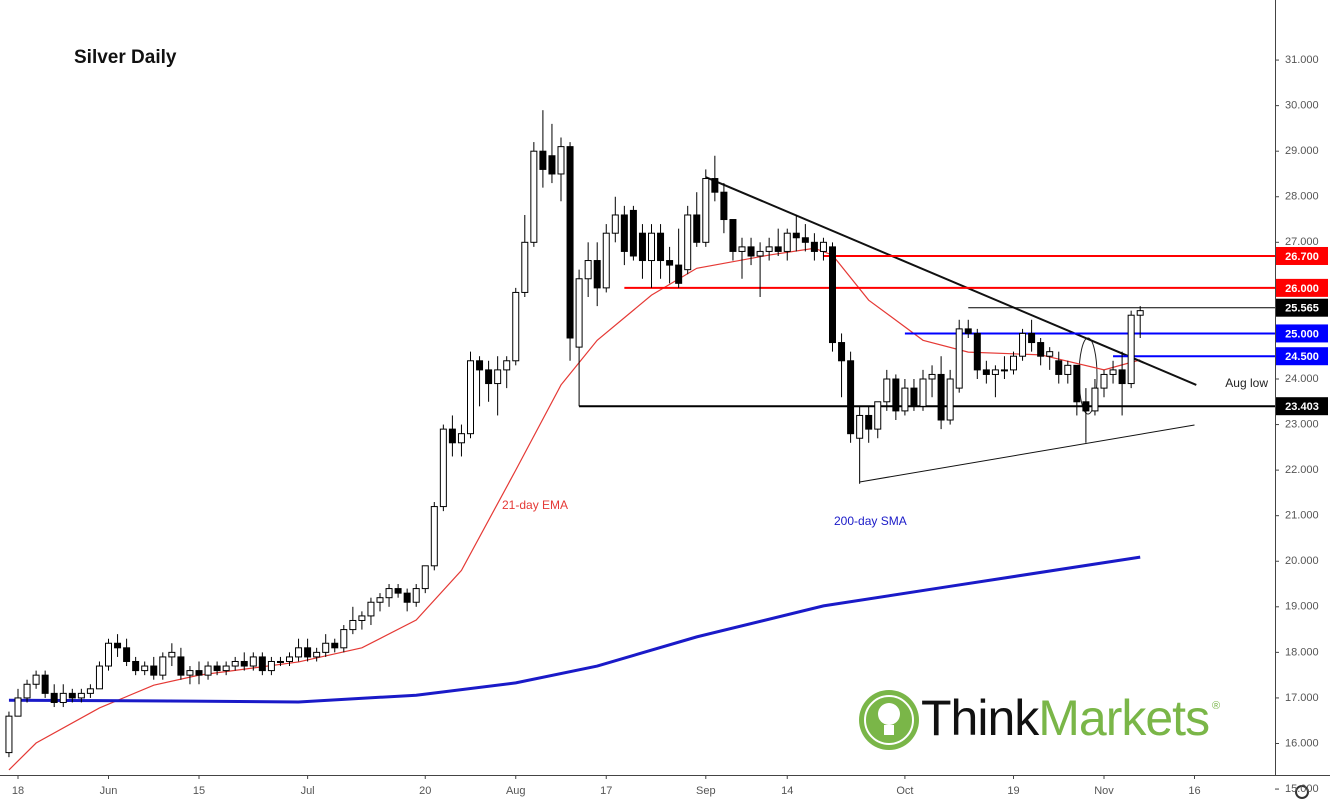  What do you see at coordinates (1302, 424) in the screenshot?
I see `y-tick-label: 23.000` at bounding box center [1302, 424].